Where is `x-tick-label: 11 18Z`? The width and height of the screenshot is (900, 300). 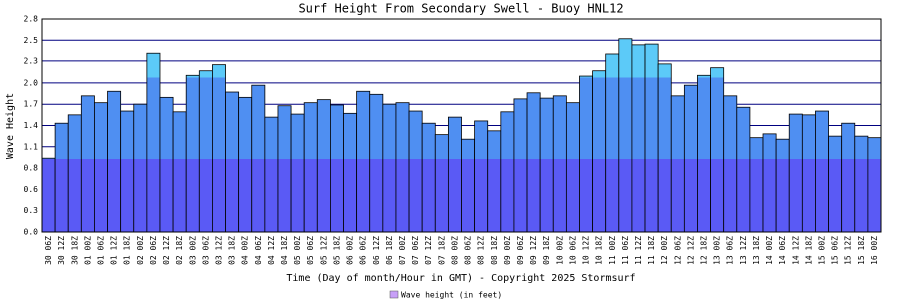
x-tick-label: 11 18Z is located at coordinates (651, 250).